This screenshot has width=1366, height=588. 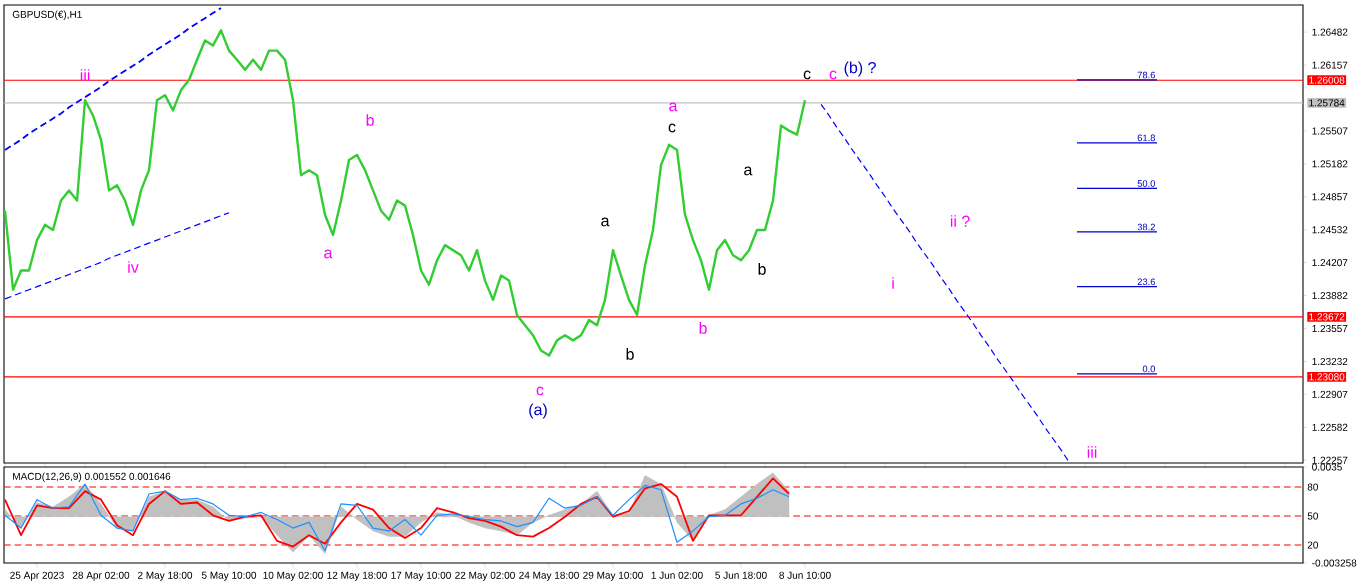 What do you see at coordinates (47, 15) in the screenshot?
I see `text: GBPUSD(€),H1` at bounding box center [47, 15].